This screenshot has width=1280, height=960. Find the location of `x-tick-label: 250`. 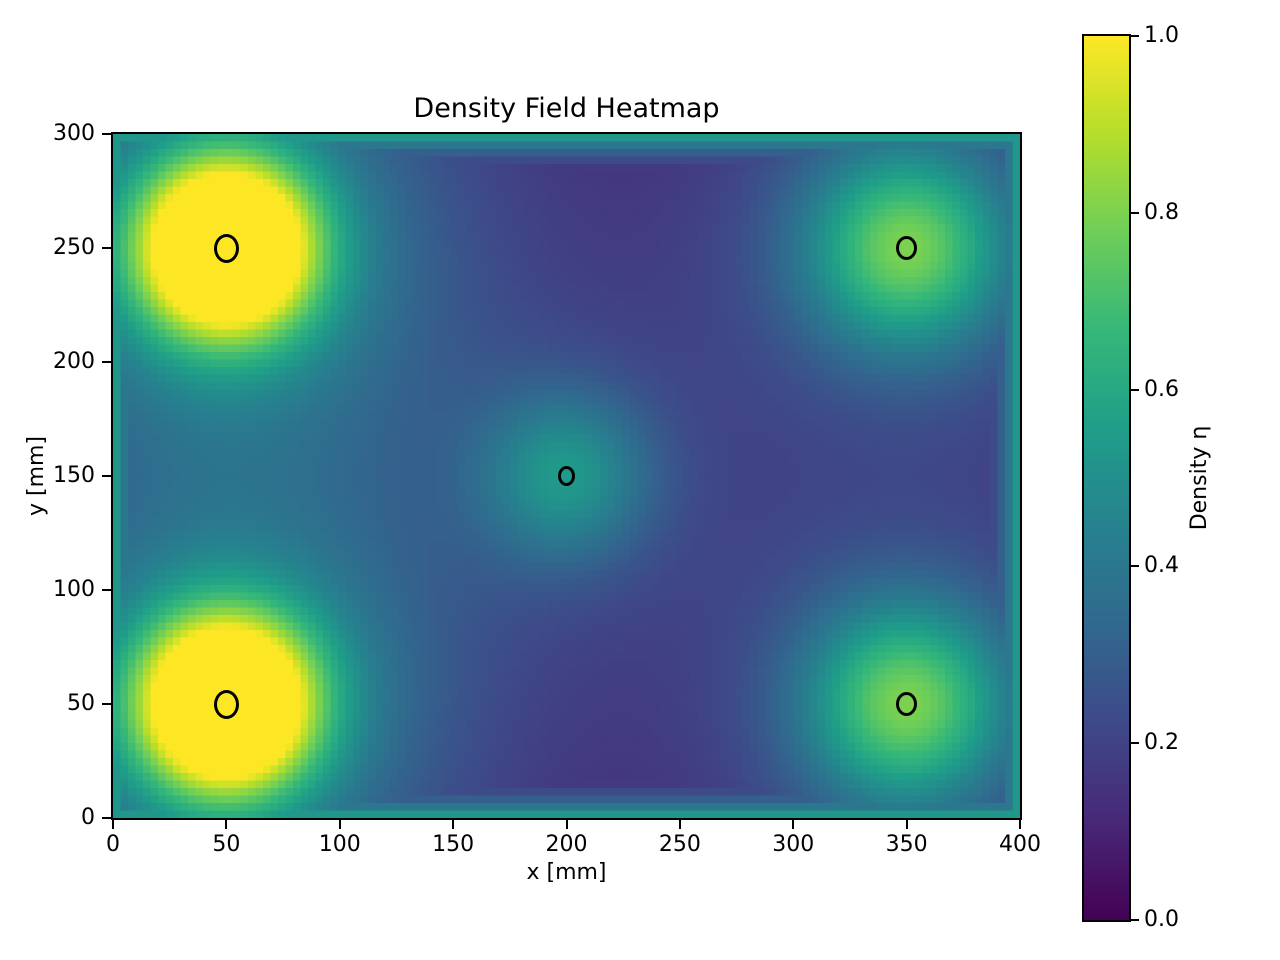

x-tick-label: 250 is located at coordinates (679, 844).